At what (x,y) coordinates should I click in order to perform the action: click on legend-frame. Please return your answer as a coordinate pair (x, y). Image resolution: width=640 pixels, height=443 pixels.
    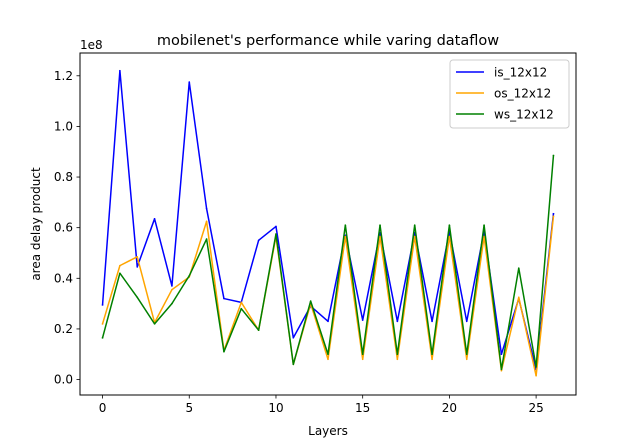
    Looking at the image, I should click on (509, 94).